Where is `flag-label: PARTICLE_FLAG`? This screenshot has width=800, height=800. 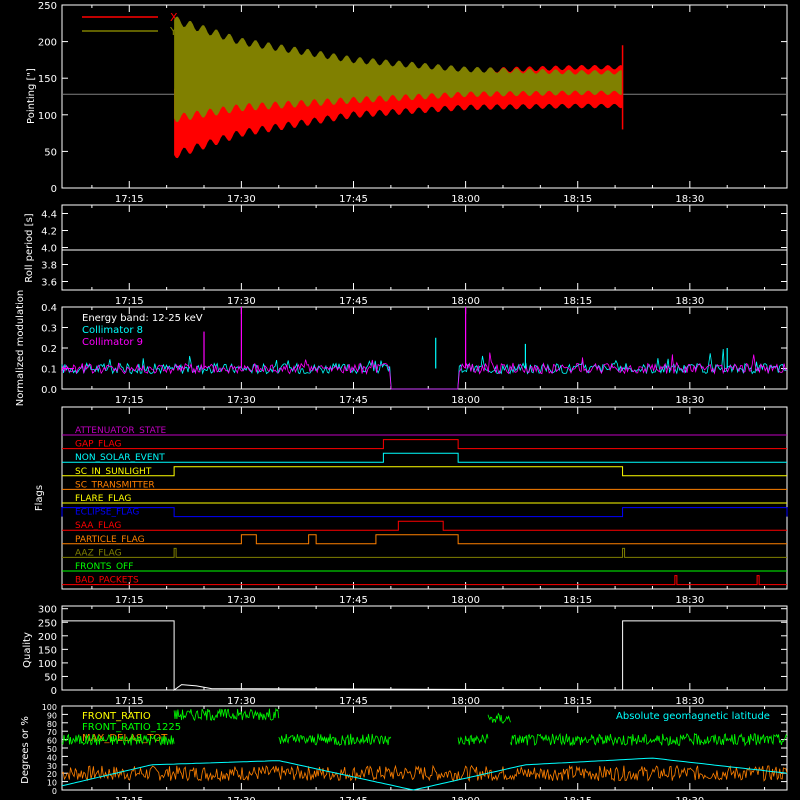 flag-label: PARTICLE_FLAG is located at coordinates (110, 540).